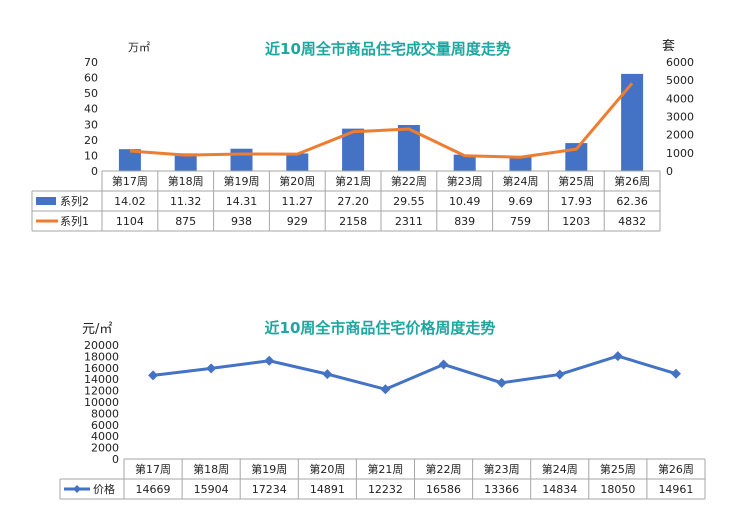 The image size is (740, 528). I want to click on left-axis-tick-label: 20, so click(91, 140).